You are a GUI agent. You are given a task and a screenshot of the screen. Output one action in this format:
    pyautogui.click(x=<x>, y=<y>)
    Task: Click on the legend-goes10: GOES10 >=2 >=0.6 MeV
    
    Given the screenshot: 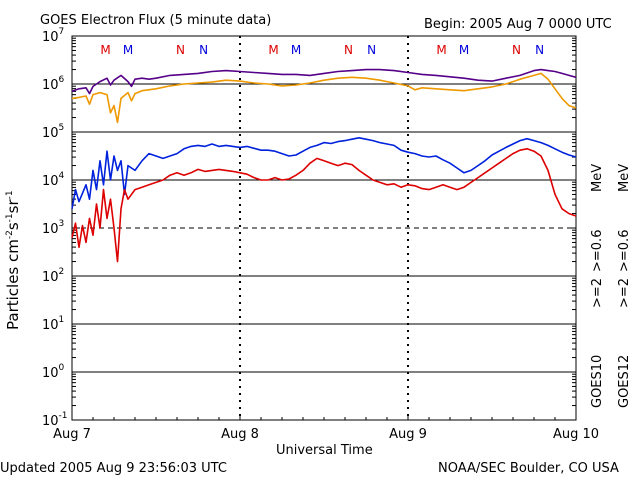 What is the action you would take?
    pyautogui.click(x=597, y=286)
    